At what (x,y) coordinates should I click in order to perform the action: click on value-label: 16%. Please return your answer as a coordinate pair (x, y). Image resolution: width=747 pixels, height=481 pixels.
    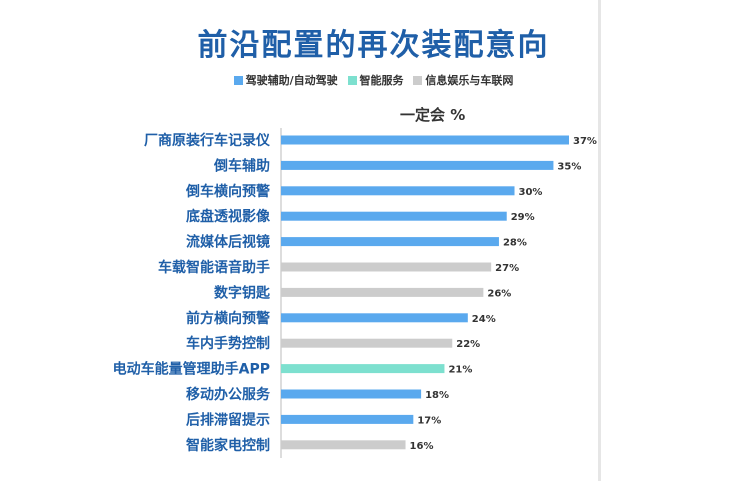
    Looking at the image, I should click on (422, 446).